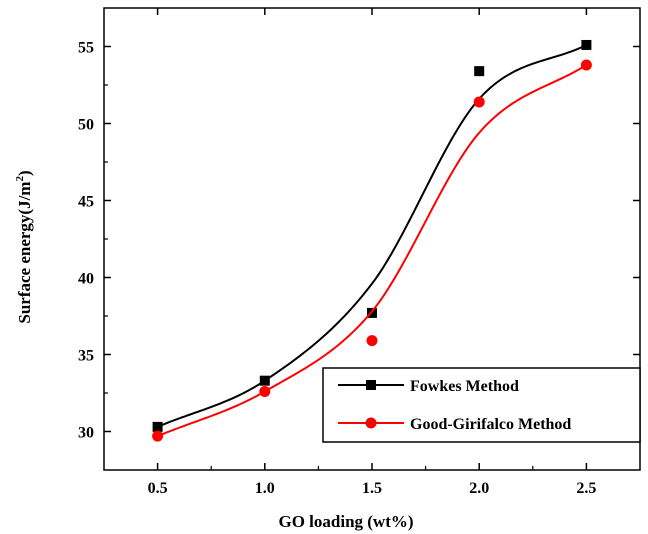 The width and height of the screenshot is (648, 534). What do you see at coordinates (86, 202) in the screenshot?
I see `y-tick-label: 45` at bounding box center [86, 202].